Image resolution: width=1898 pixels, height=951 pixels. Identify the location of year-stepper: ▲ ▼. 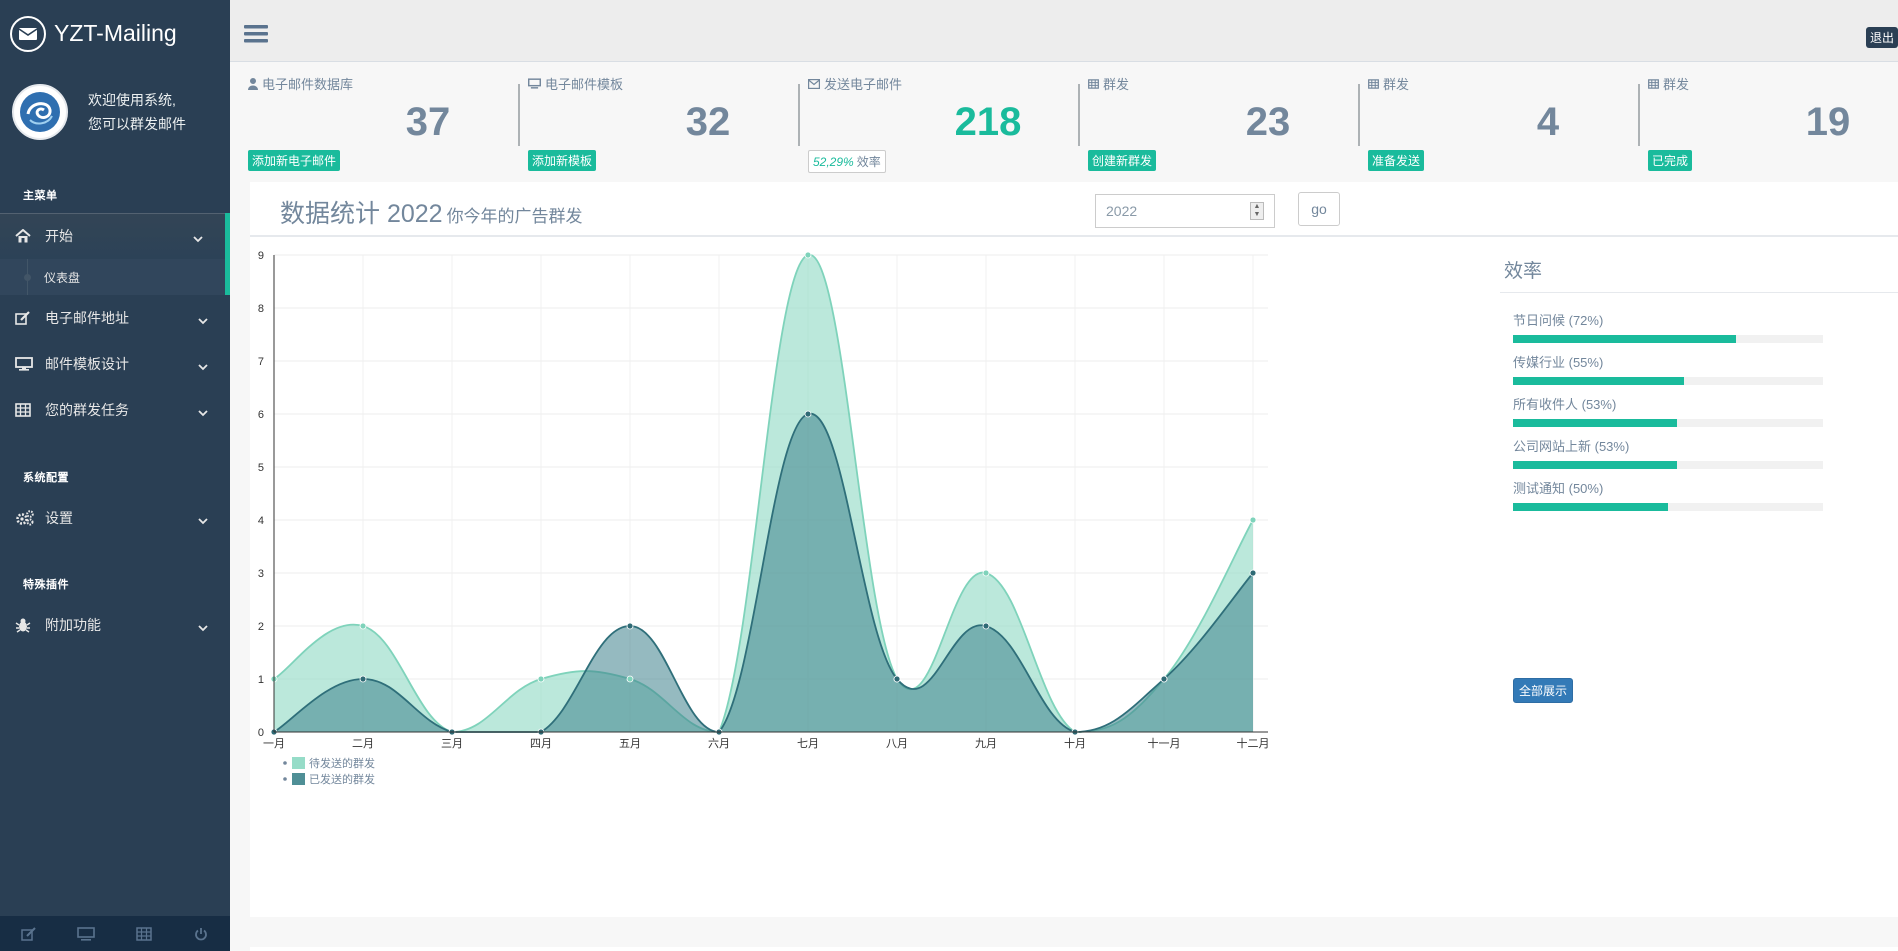
(1257, 211).